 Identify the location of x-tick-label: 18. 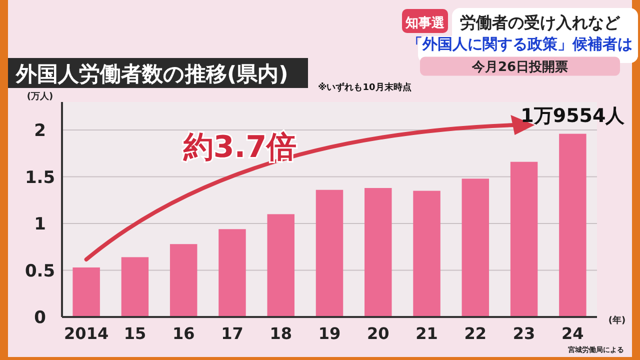
(281, 333).